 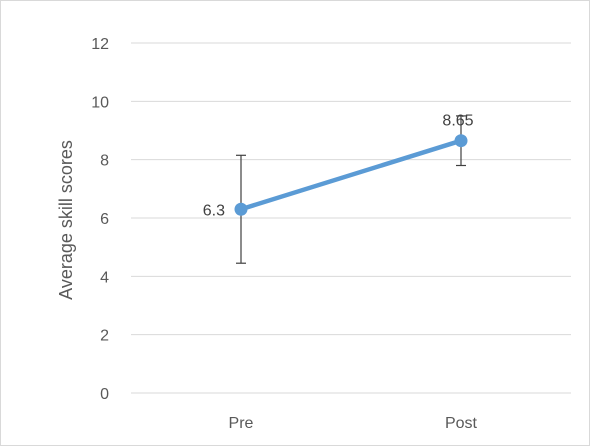 I want to click on x-tick-label: Pre, so click(x=241, y=423).